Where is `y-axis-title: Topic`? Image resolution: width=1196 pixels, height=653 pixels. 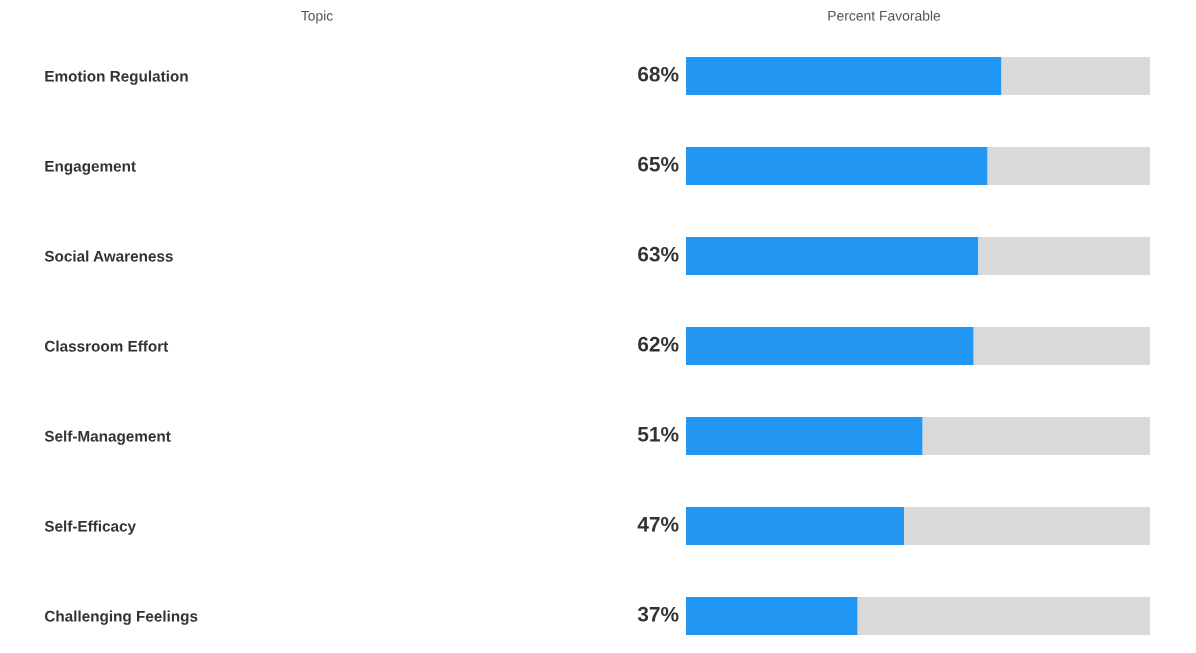 y-axis-title: Topic is located at coordinates (317, 17).